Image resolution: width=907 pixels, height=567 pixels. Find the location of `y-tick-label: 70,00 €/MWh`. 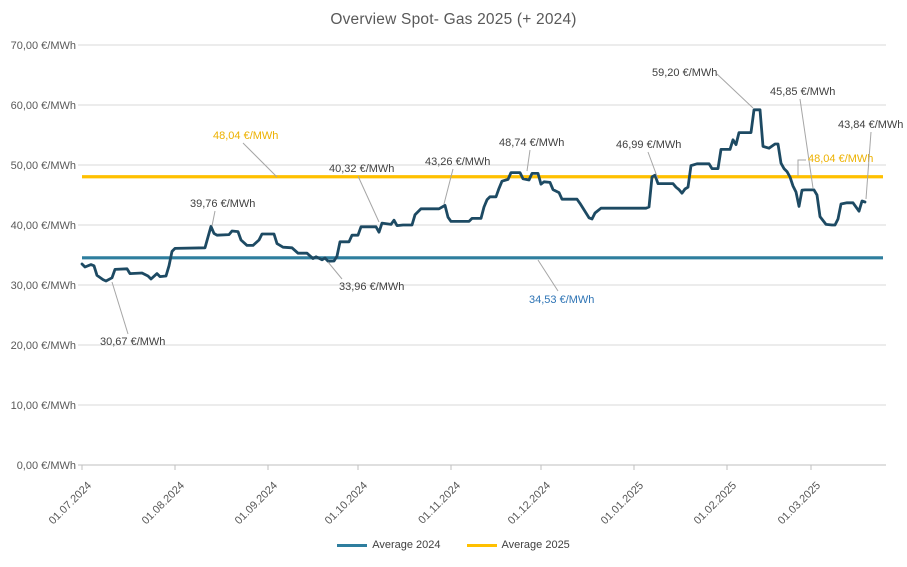

y-tick-label: 70,00 €/MWh is located at coordinates (43, 46).